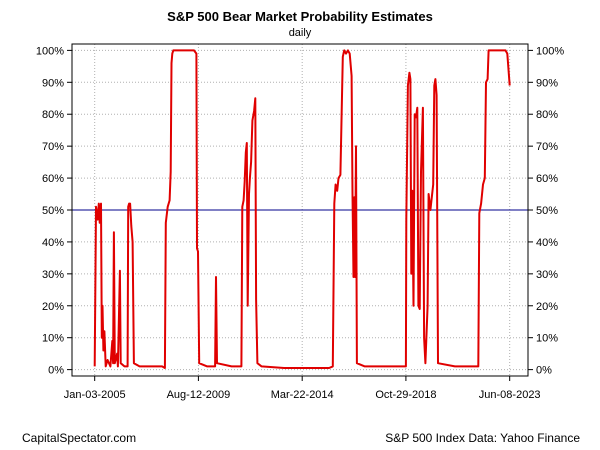 This screenshot has width=600, height=450. Describe the element at coordinates (547, 275) in the screenshot. I see `y-tick-label-right: 30%` at that location.